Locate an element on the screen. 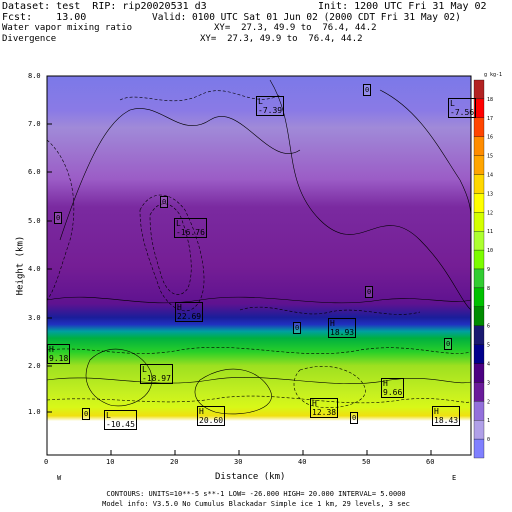 Image resolution: width=512 pixels, height=512 pixels. colorbar-label: 10 is located at coordinates (490, 251).